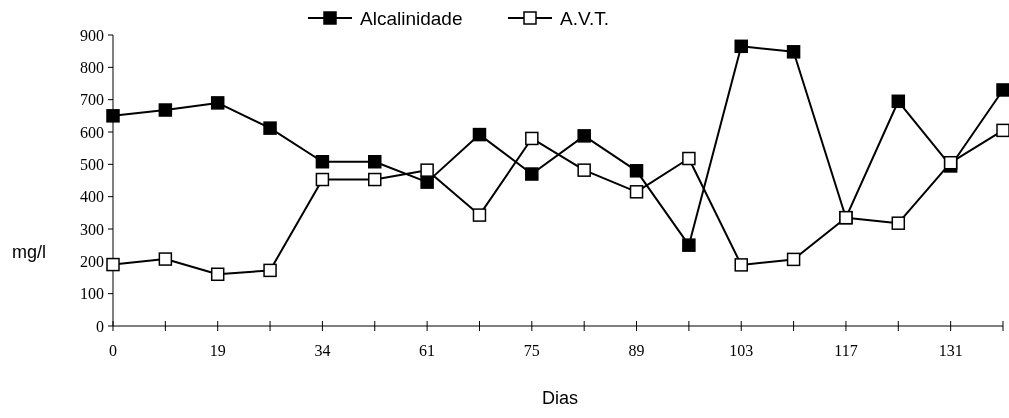 This screenshot has width=1009, height=418. I want to click on x-tick-label: 61, so click(427, 350).